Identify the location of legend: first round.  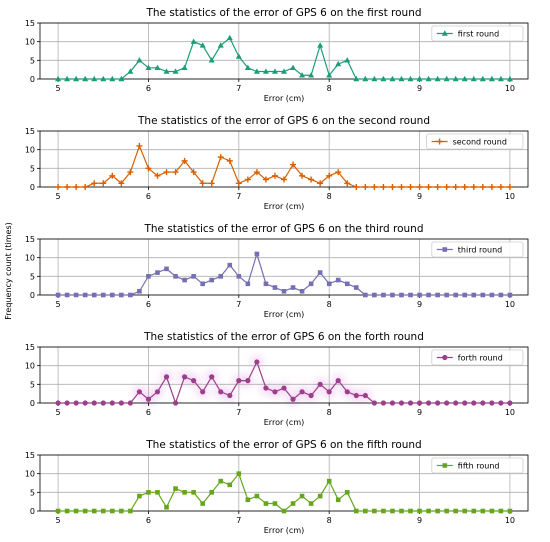
(477, 33).